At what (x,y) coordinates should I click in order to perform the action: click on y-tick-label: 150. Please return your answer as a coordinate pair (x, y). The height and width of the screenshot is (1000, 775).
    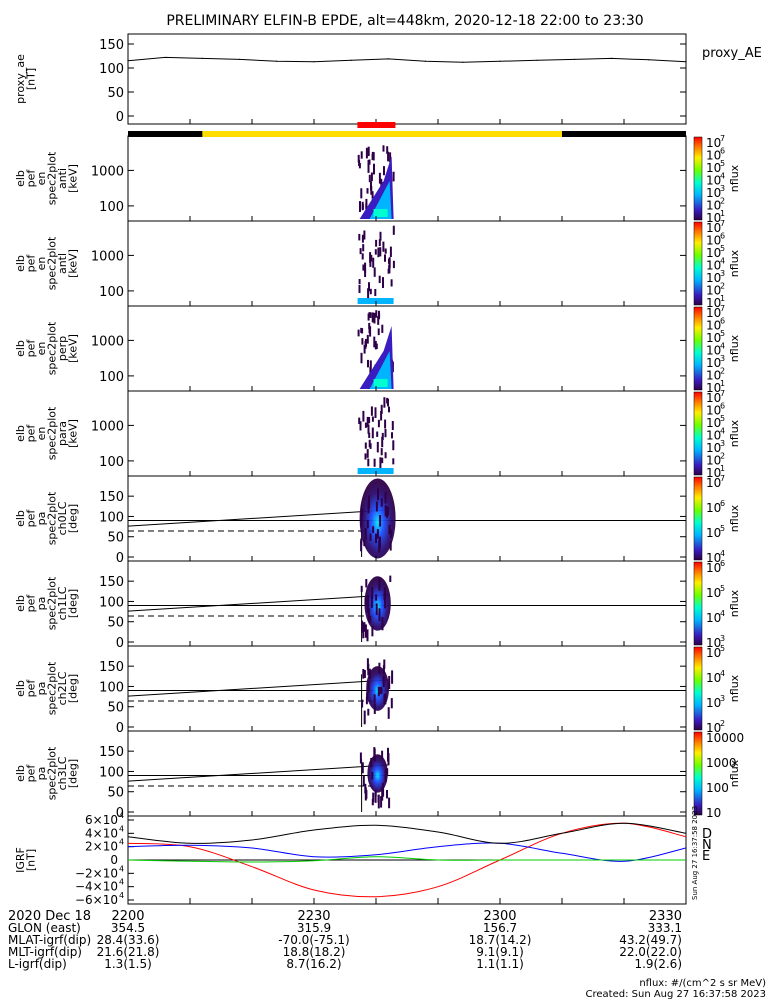
    Looking at the image, I should click on (111, 497).